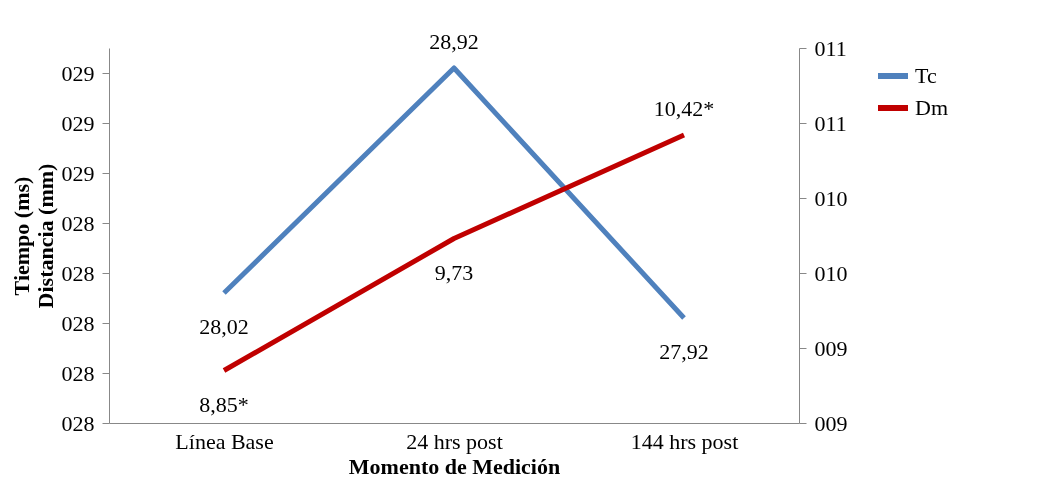  Describe the element at coordinates (33, 236) in the screenshot. I see `y-axis-title: Tiempo (ms) Distancia (mm)` at that location.